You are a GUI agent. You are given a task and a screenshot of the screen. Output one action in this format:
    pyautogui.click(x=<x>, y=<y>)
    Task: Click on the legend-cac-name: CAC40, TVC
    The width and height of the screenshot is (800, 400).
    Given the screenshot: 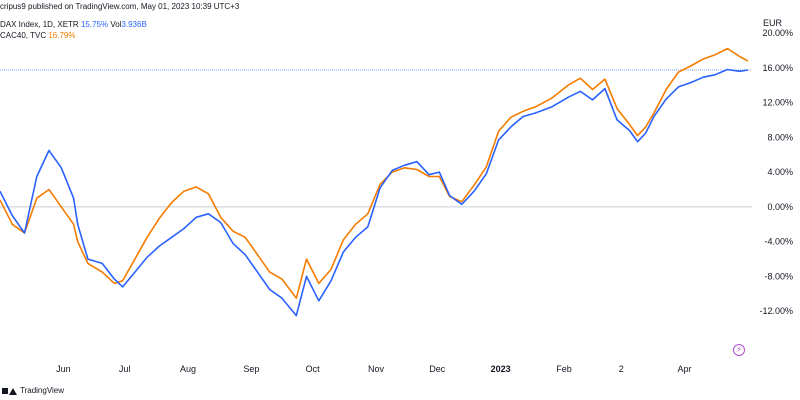 What is the action you would take?
    pyautogui.click(x=23, y=35)
    